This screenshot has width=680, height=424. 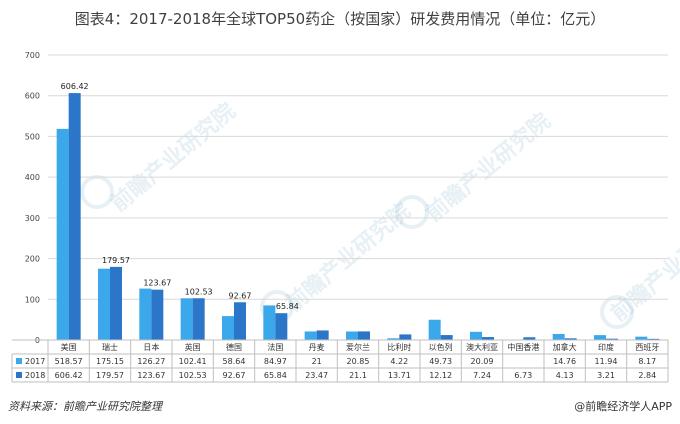 I want to click on y-tick-label: 600, so click(x=32, y=96).